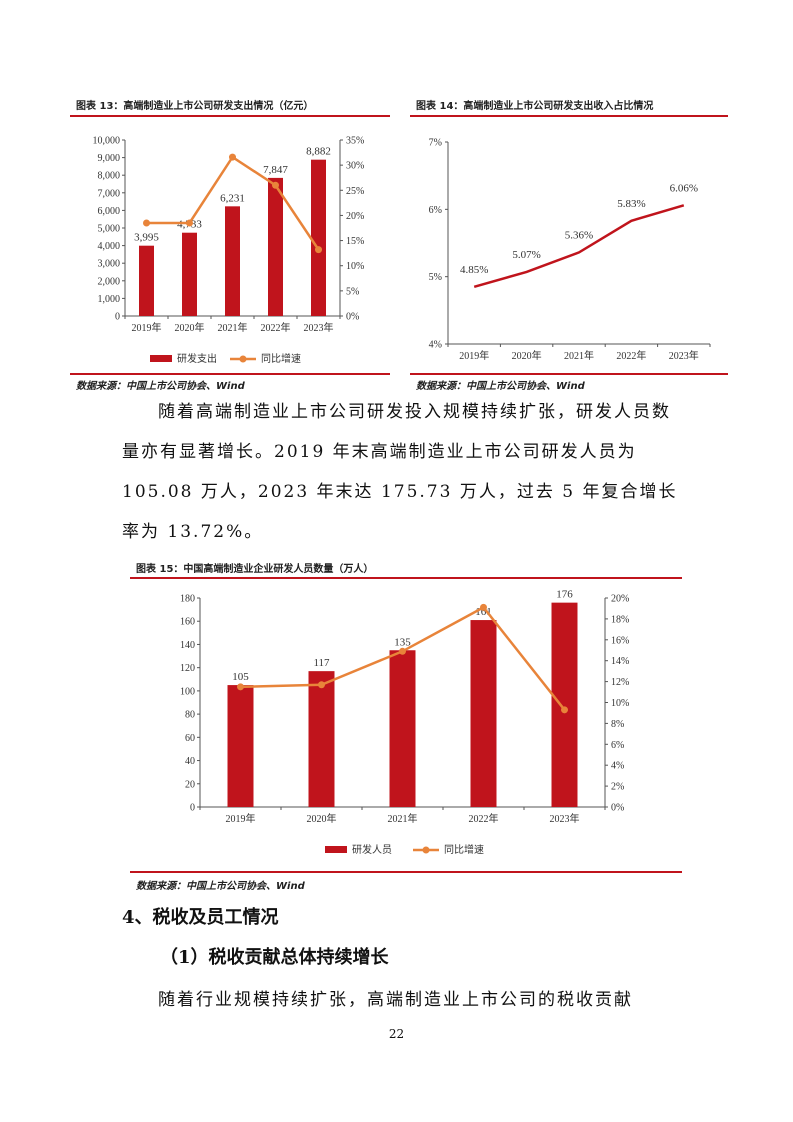 This screenshot has height=1122, width=793. What do you see at coordinates (355, 266) in the screenshot?
I see `fig13-right-tick-label: 10%` at bounding box center [355, 266].